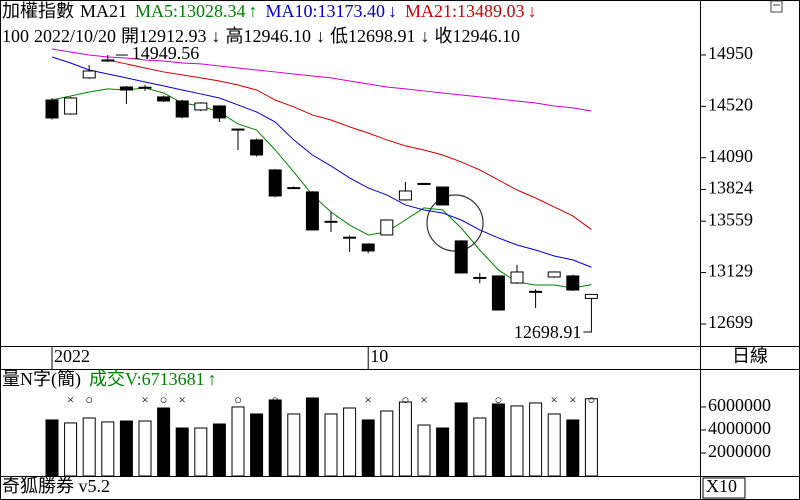 The height and width of the screenshot is (500, 800). I want to click on info-item: 100, so click(15, 36).